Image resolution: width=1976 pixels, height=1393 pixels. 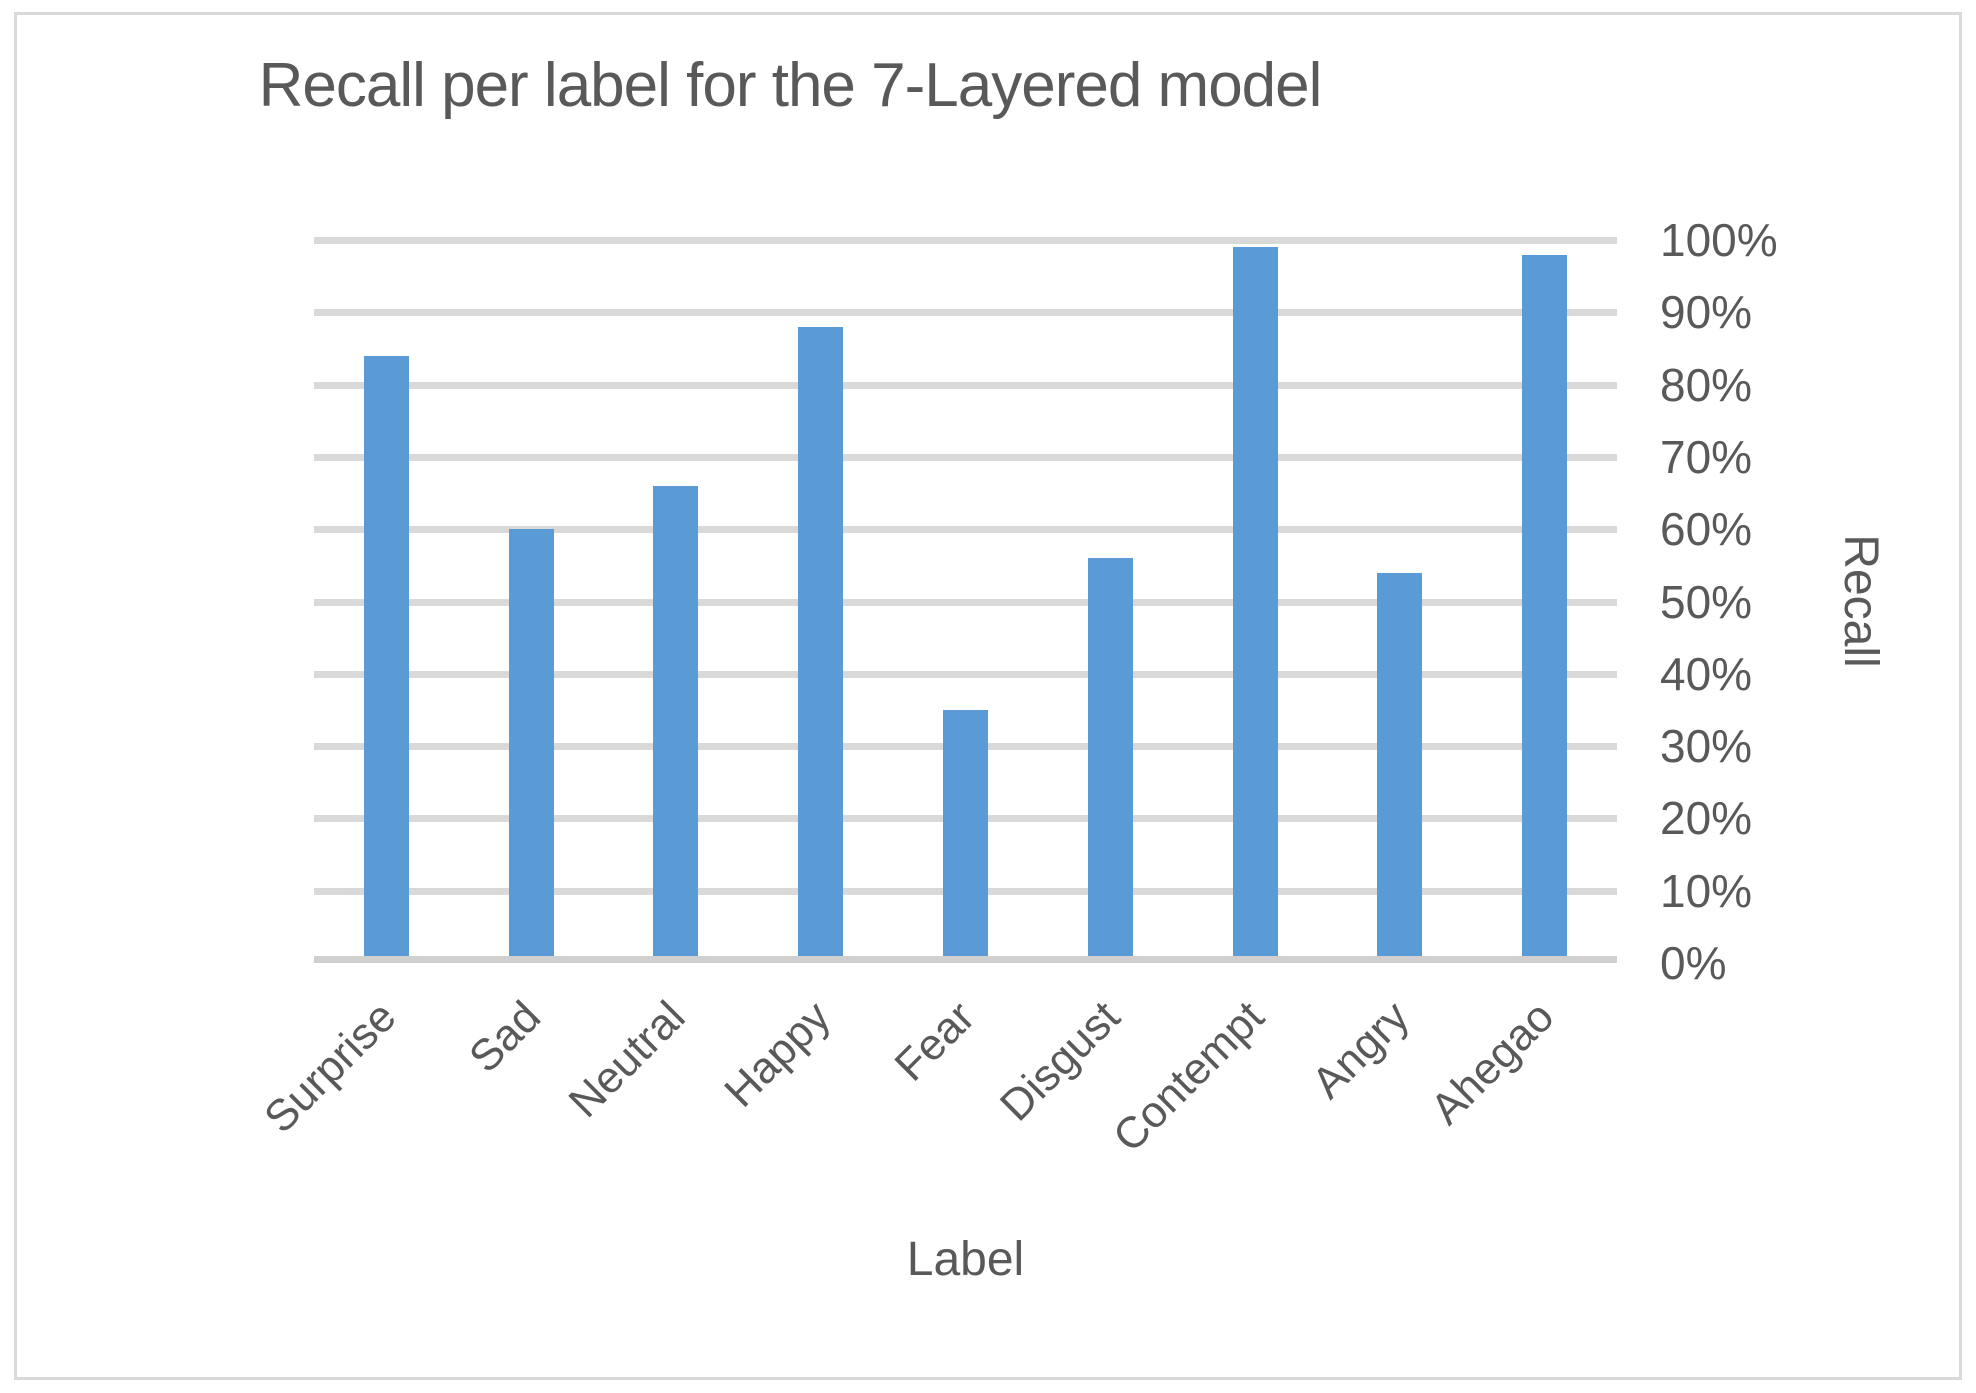 I want to click on bar-angry, so click(x=1400, y=764).